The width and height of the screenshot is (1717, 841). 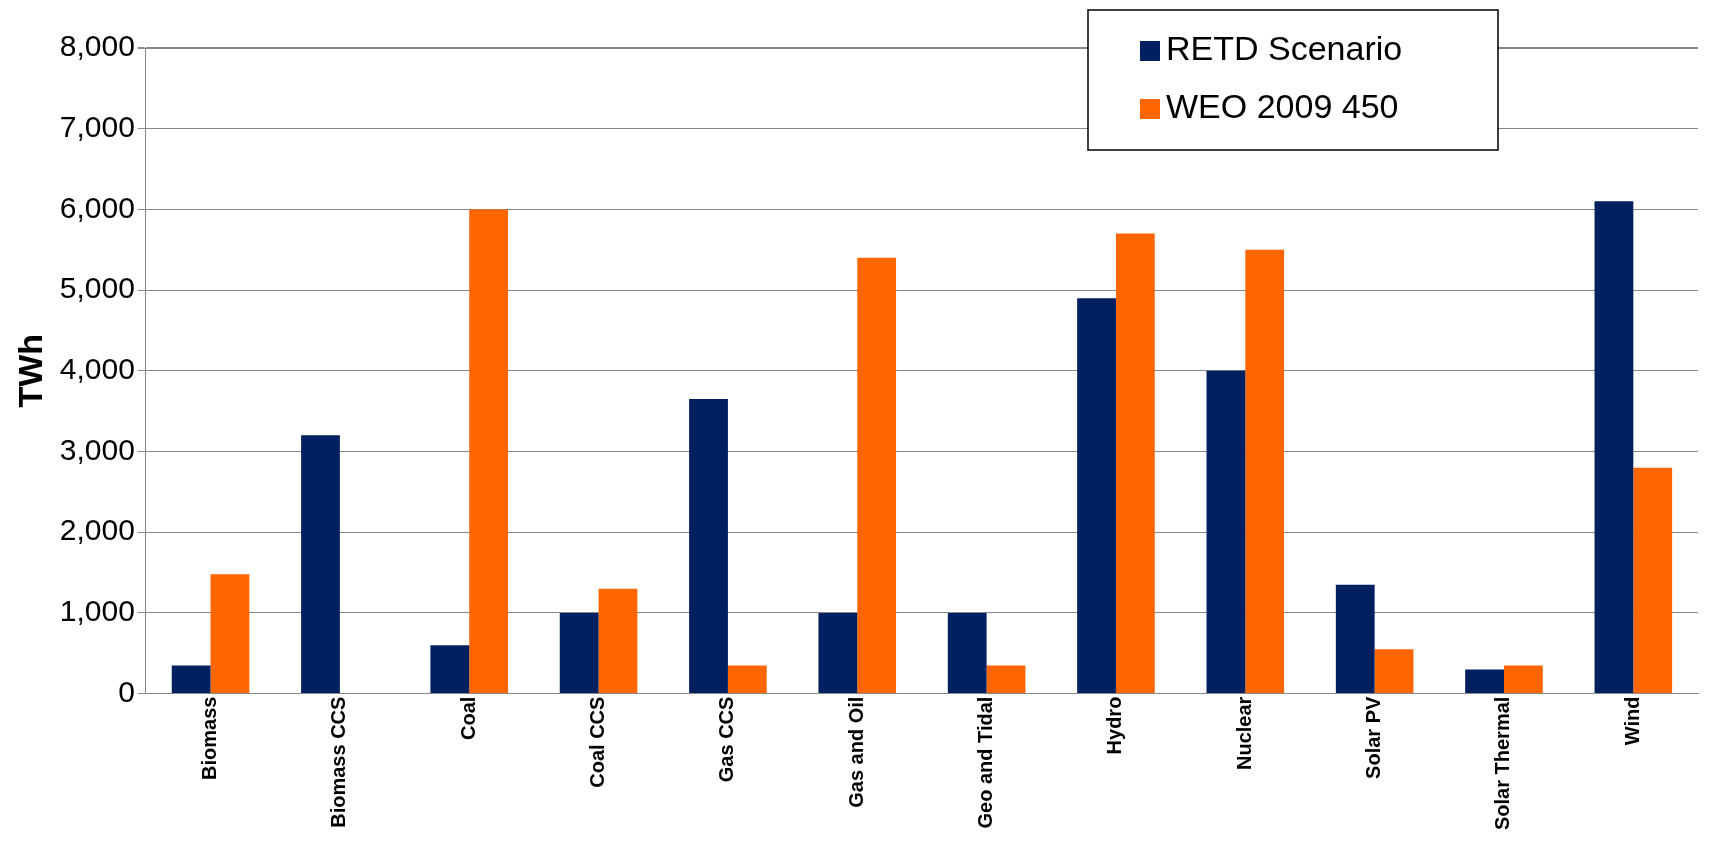 I want to click on x-tick-label: Geo and Tidal, so click(x=985, y=762).